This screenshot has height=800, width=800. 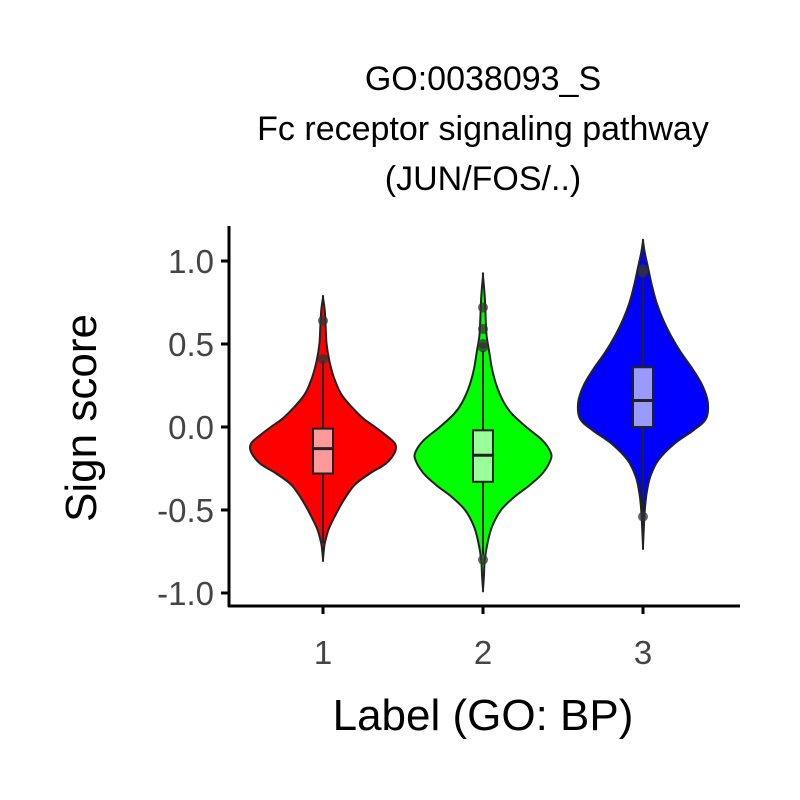 What do you see at coordinates (643, 652) in the screenshot?
I see `x-tick-label: 3` at bounding box center [643, 652].